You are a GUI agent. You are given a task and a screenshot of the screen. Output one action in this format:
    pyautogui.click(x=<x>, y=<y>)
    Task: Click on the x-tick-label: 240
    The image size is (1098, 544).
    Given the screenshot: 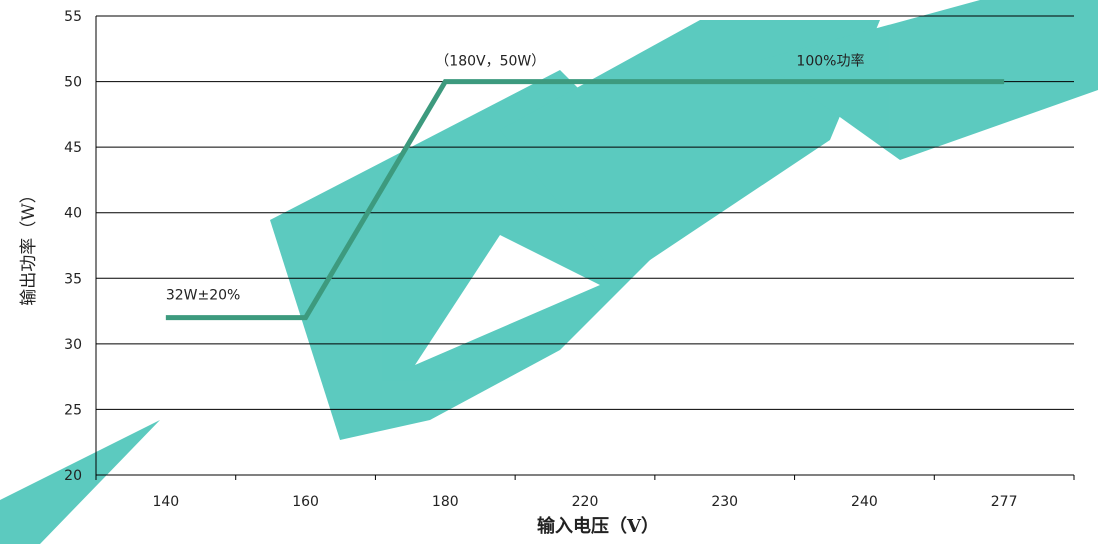 What is the action you would take?
    pyautogui.click(x=864, y=502)
    